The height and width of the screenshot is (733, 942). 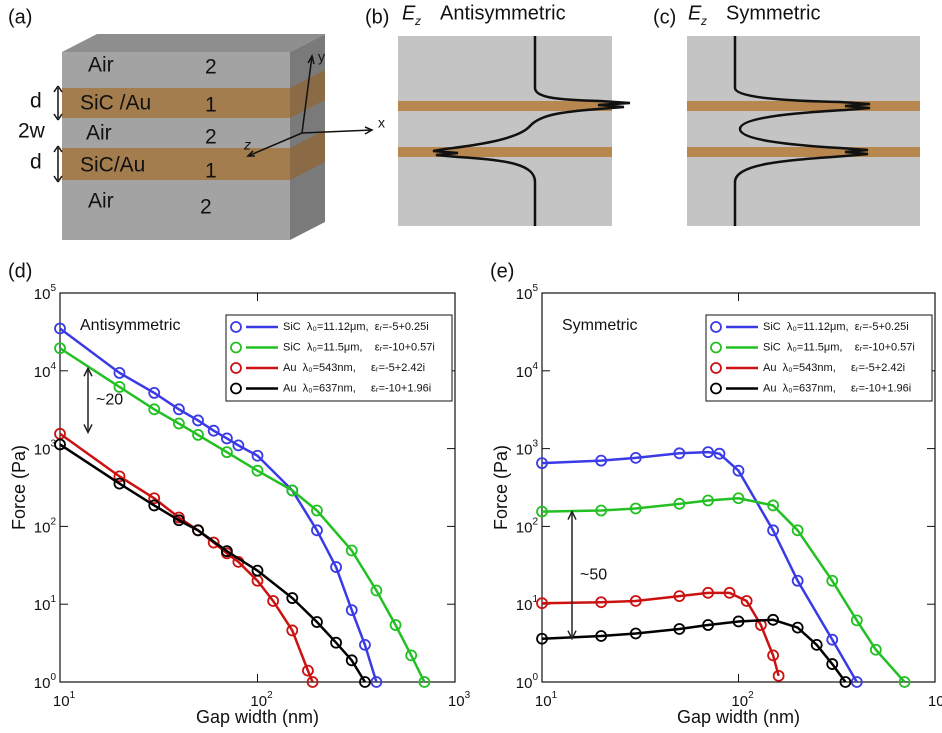 What do you see at coordinates (321, 57) in the screenshot?
I see `axis-label: y` at bounding box center [321, 57].